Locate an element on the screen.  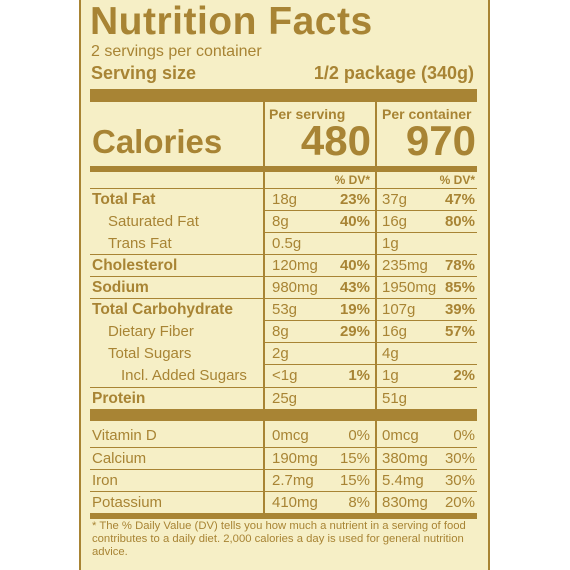
amount-per-container: 37g is located at coordinates (395, 199).